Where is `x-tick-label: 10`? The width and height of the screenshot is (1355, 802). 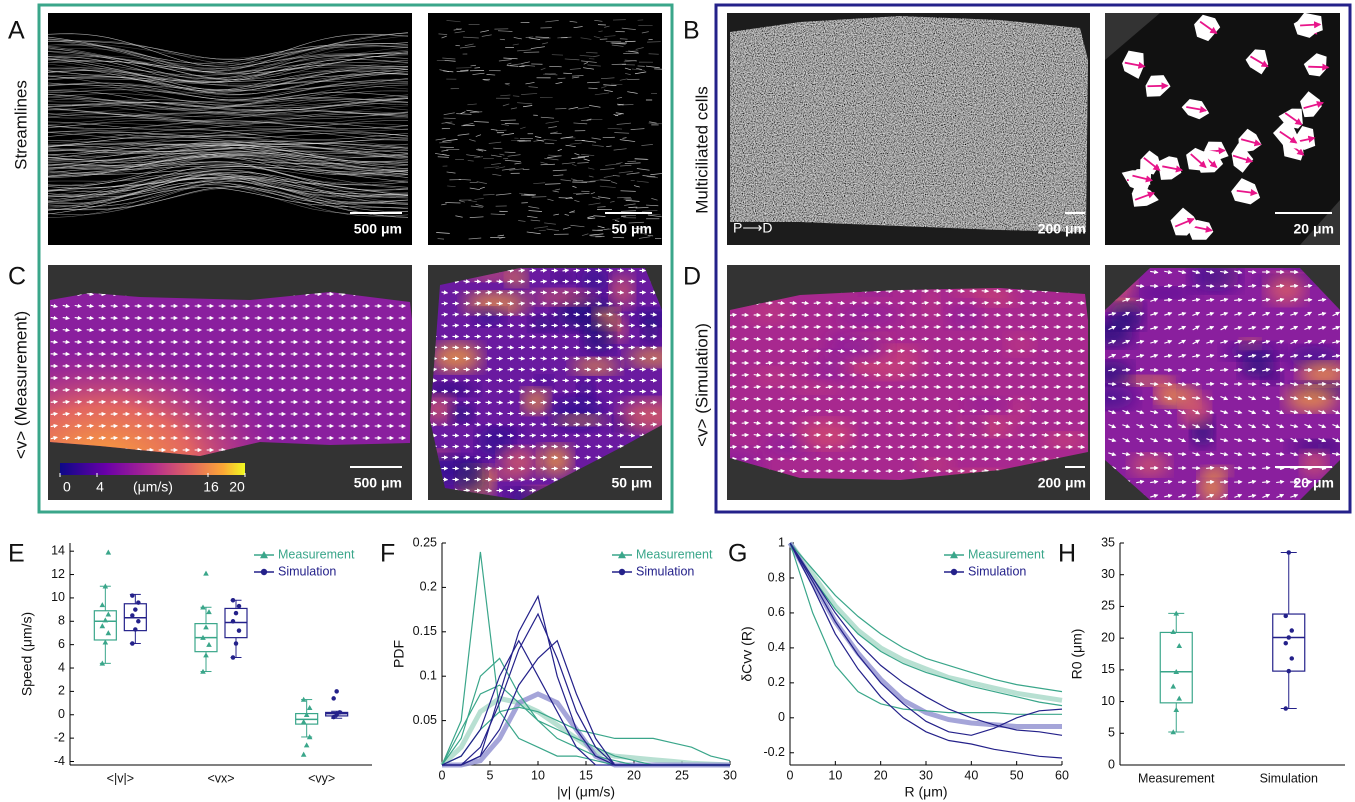
x-tick-label: 10 is located at coordinates (538, 775).